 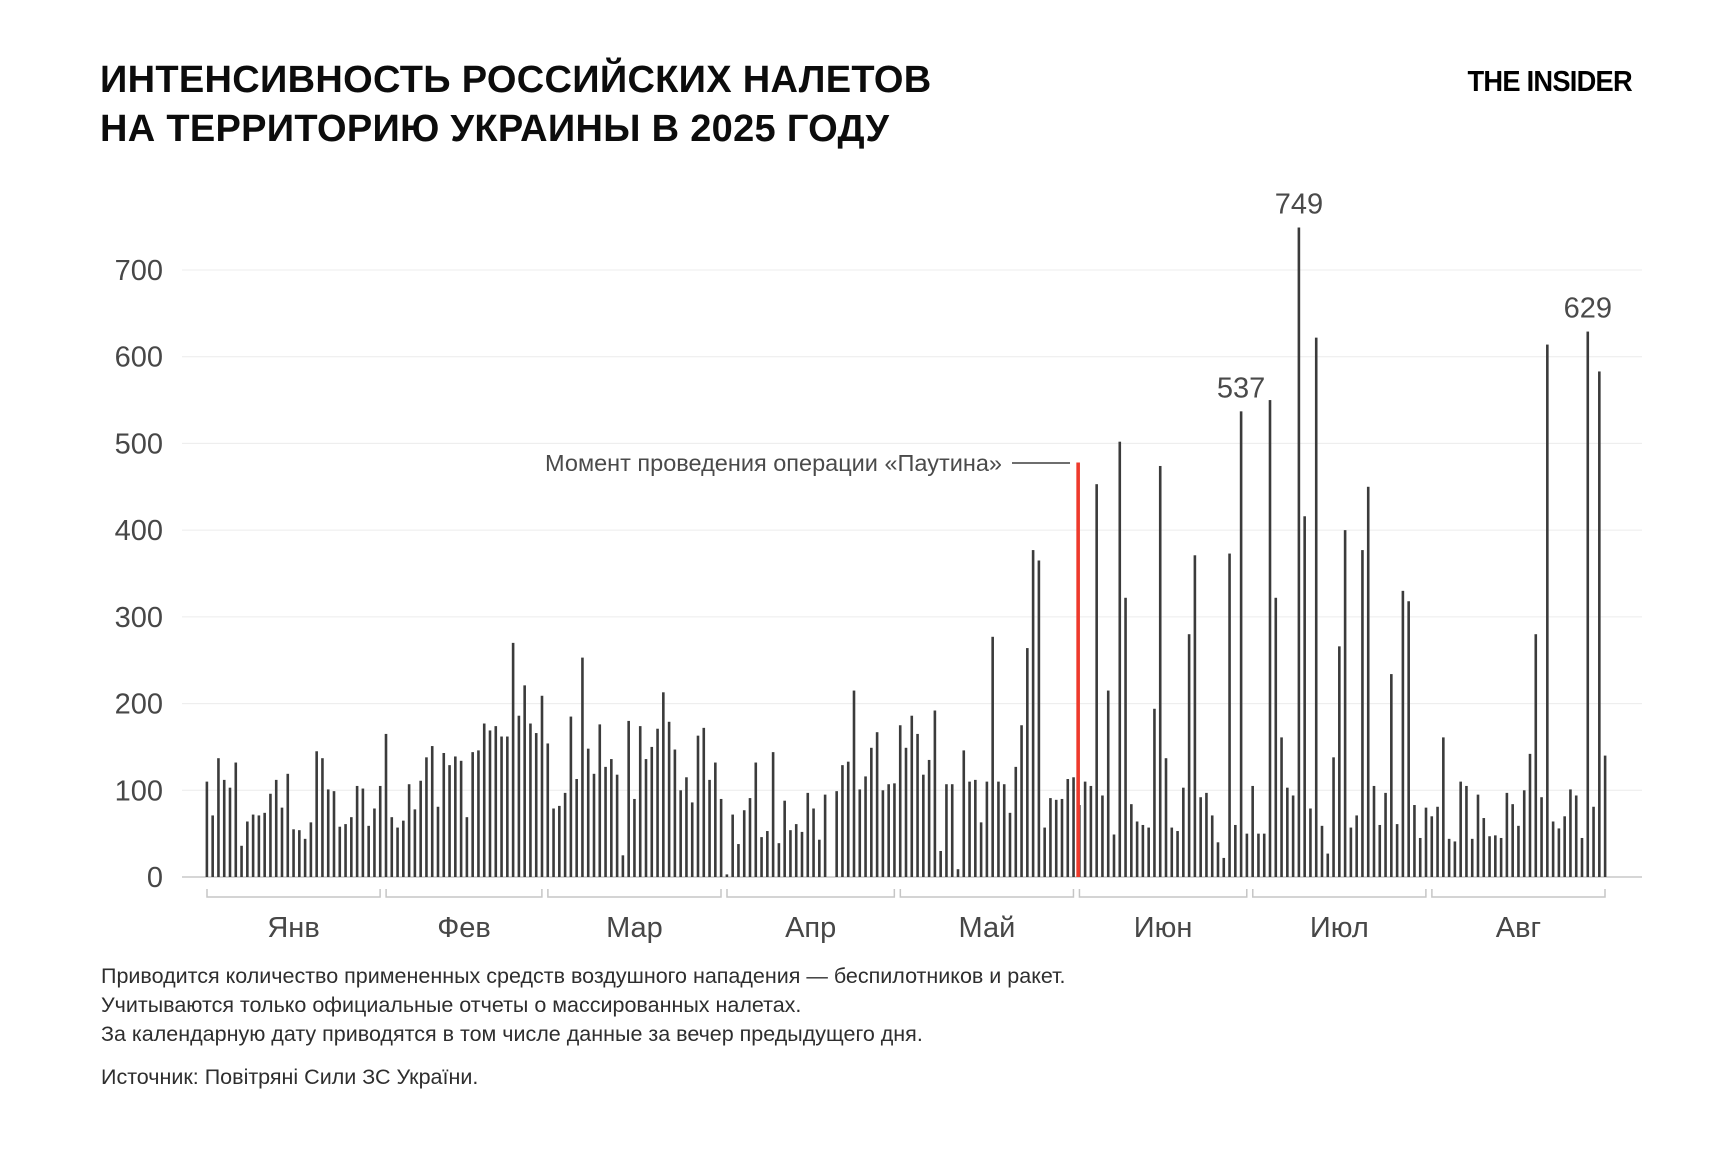 What do you see at coordinates (139, 271) in the screenshot?
I see `y-tick-label: 700` at bounding box center [139, 271].